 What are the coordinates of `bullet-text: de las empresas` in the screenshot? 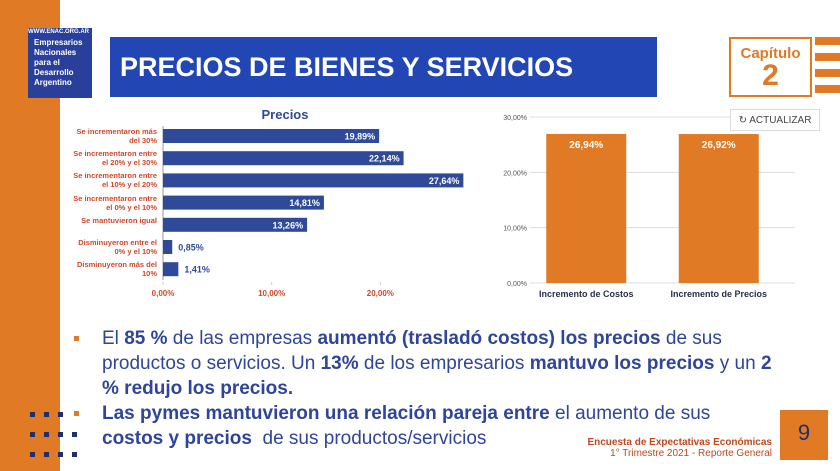 It's located at (242, 338).